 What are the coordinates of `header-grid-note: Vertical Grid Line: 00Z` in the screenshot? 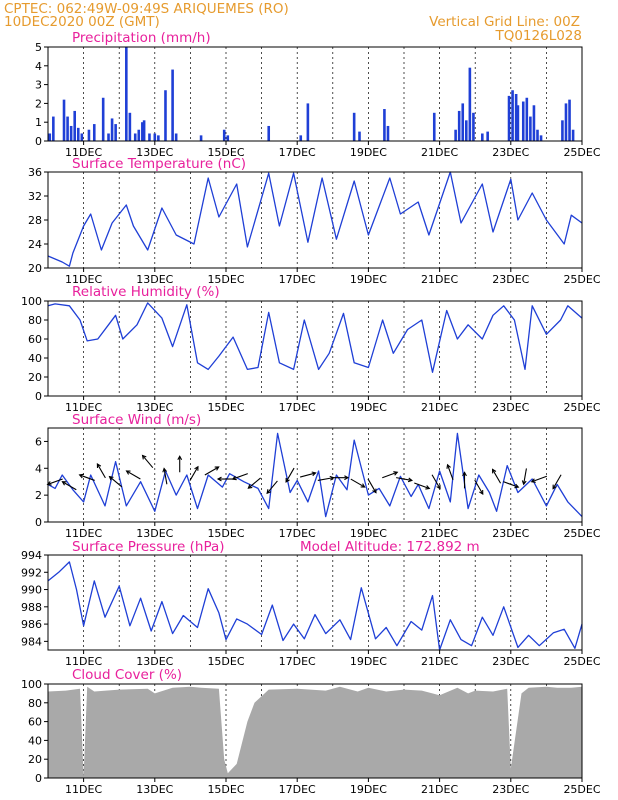 It's located at (504, 22).